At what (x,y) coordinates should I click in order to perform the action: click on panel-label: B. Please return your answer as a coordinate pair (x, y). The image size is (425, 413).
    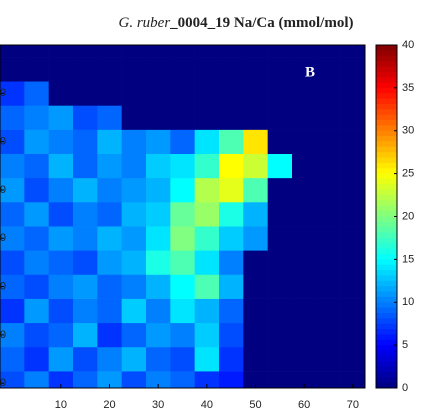
    Looking at the image, I should click on (310, 72).